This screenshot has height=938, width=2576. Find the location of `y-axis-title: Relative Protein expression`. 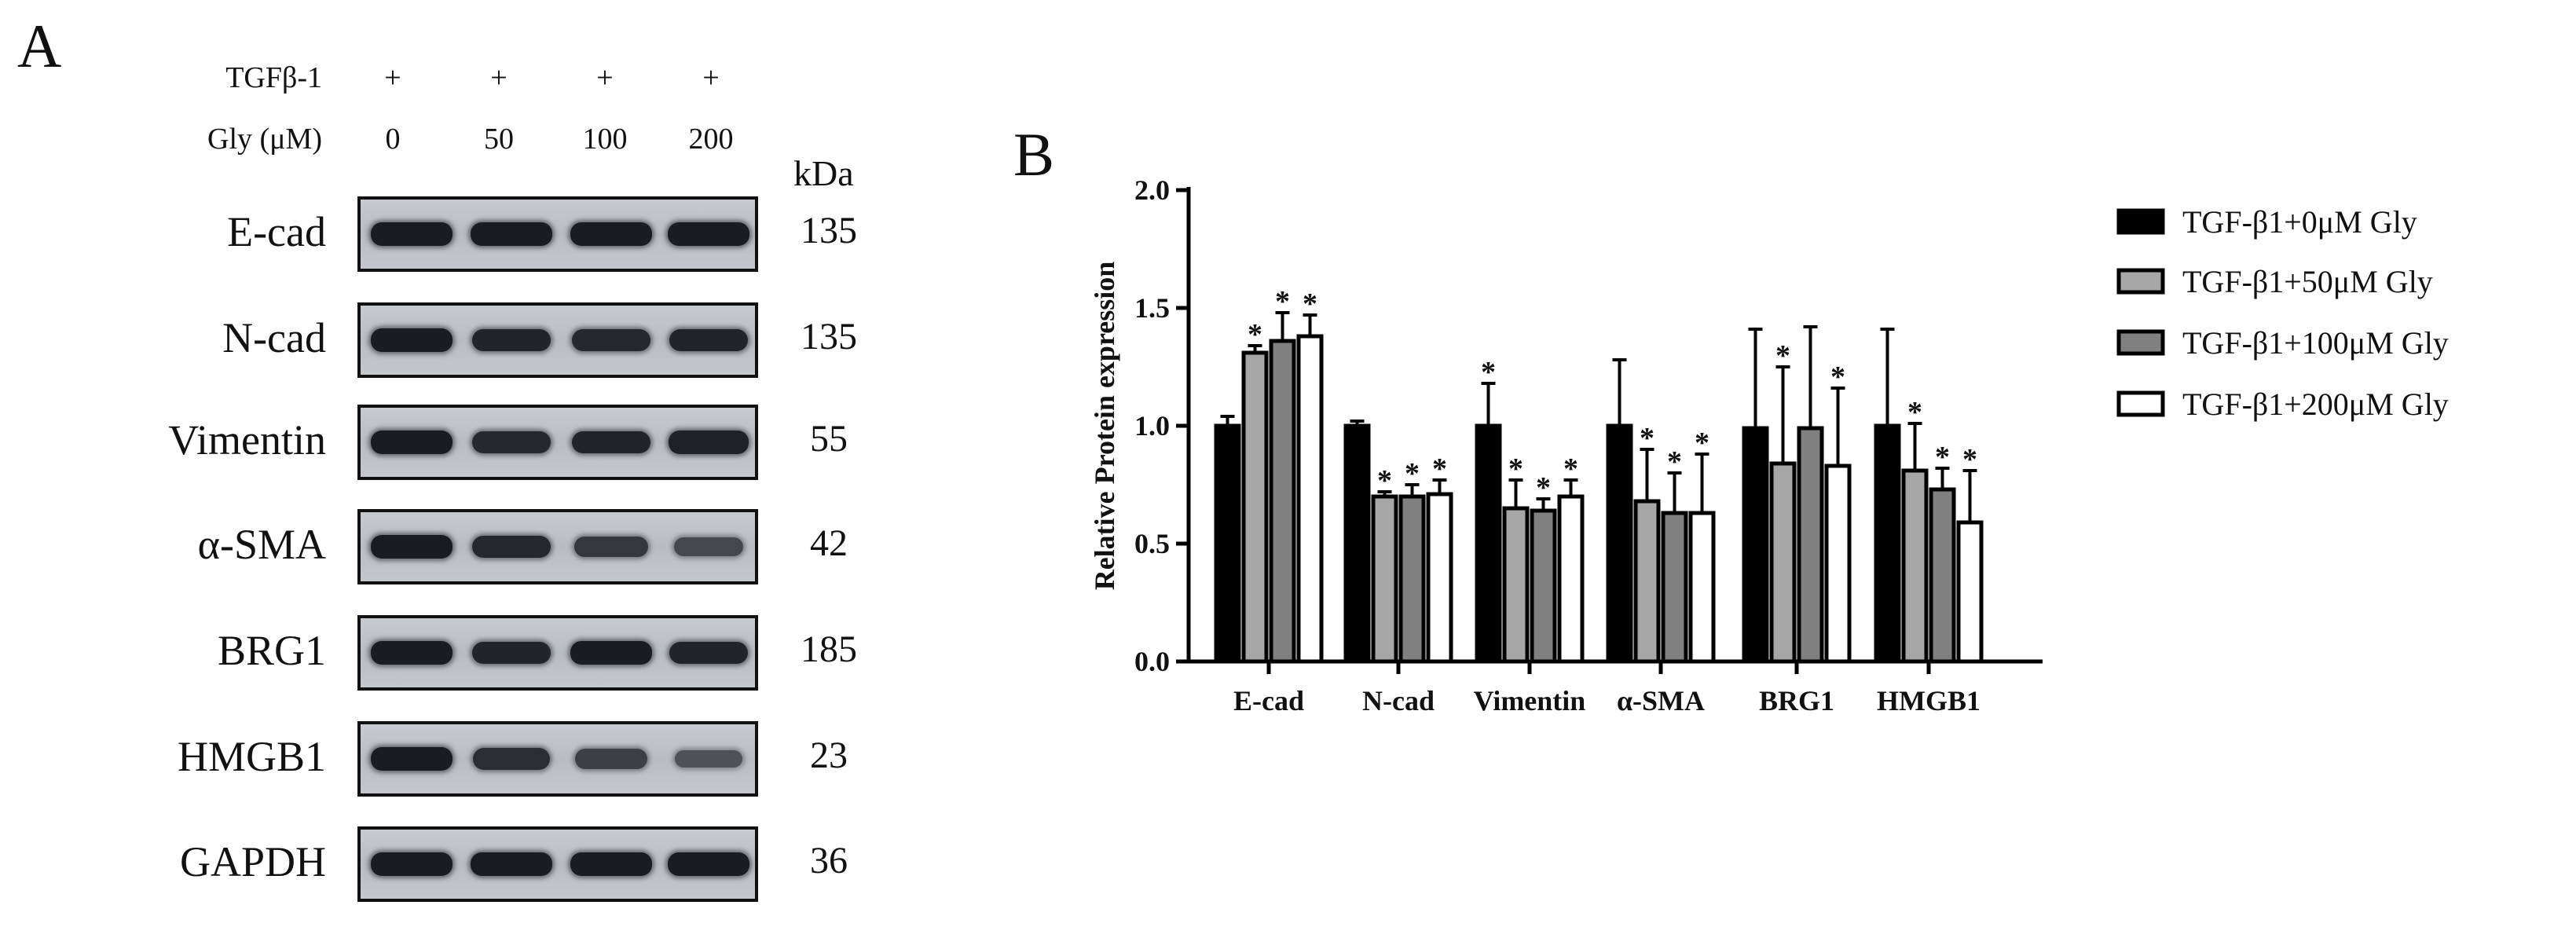

y-axis-title: Relative Protein expression is located at coordinates (1104, 426).